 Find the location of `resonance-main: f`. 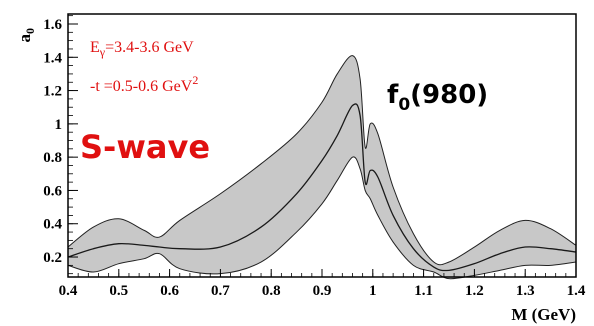

resonance-main: f is located at coordinates (393, 95).